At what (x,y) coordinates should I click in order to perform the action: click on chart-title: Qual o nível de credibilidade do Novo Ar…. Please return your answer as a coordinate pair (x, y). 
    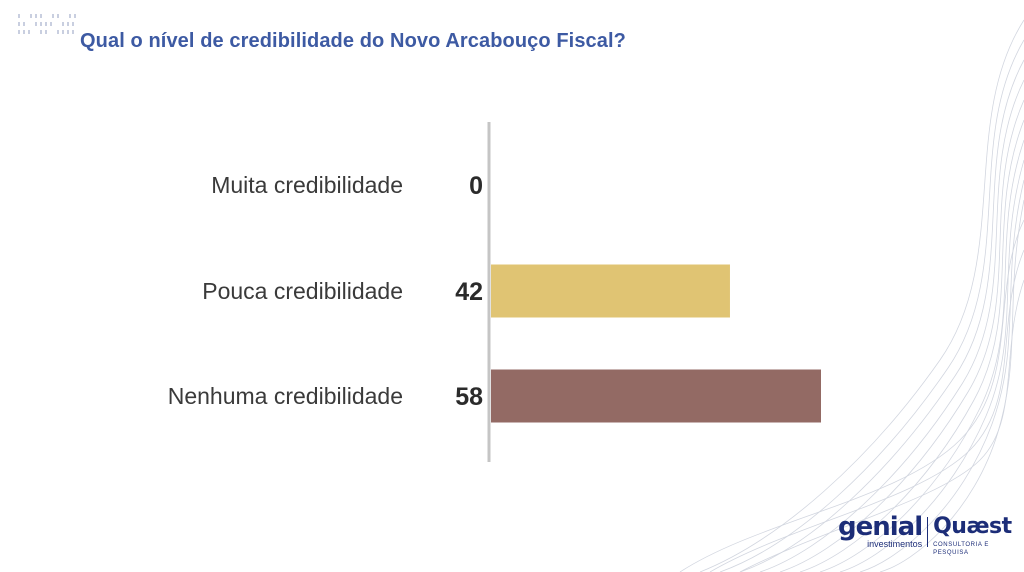
    Looking at the image, I should click on (353, 41).